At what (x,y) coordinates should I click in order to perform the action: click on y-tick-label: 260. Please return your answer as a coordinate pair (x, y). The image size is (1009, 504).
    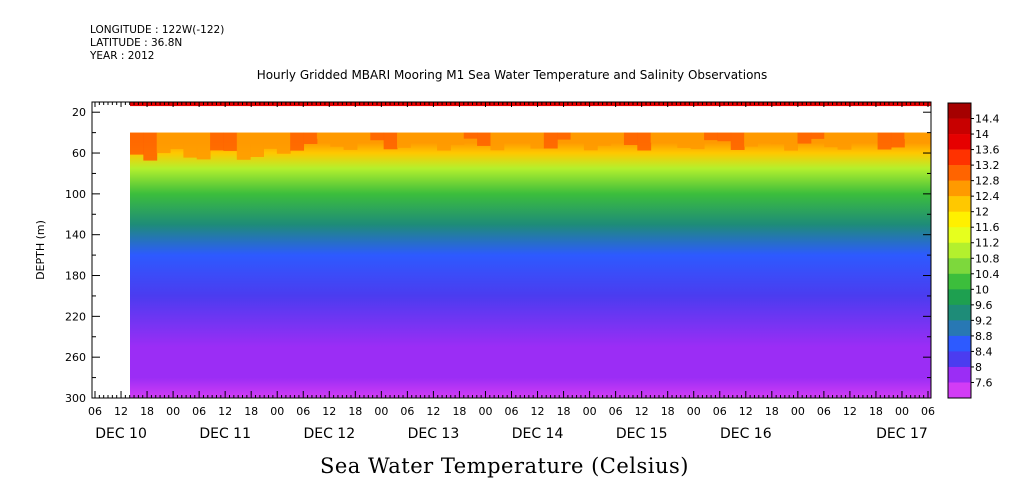
    Looking at the image, I should click on (75, 357).